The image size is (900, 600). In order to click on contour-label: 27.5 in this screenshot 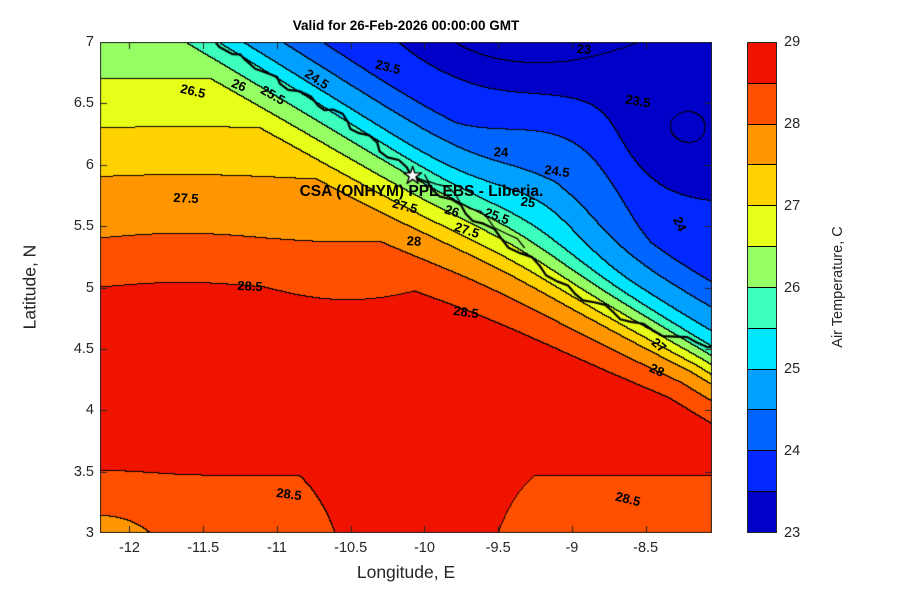, I will do `click(185, 198)`.